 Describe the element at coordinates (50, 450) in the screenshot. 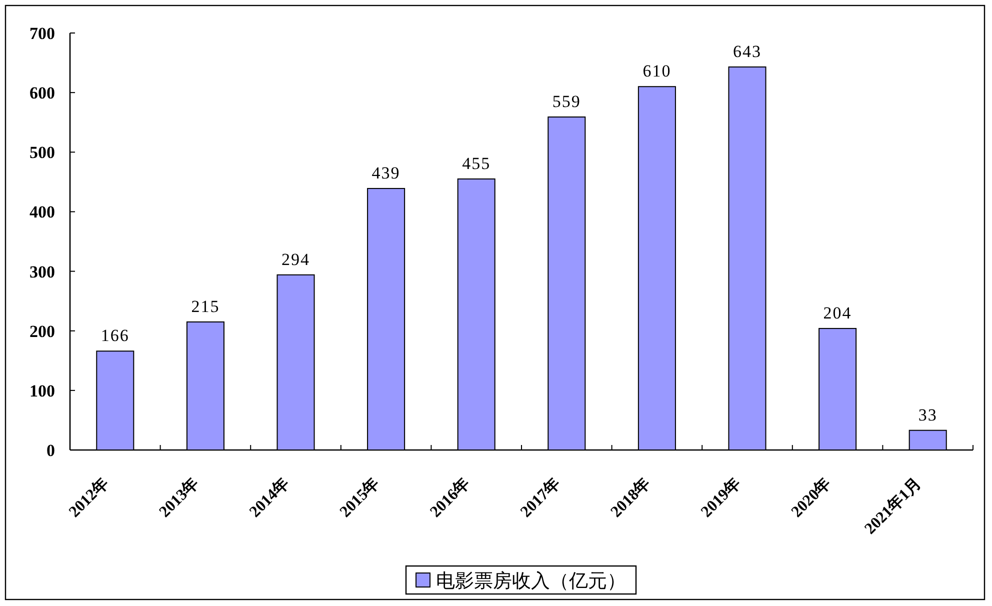

I see `y-tick-label: 0` at that location.